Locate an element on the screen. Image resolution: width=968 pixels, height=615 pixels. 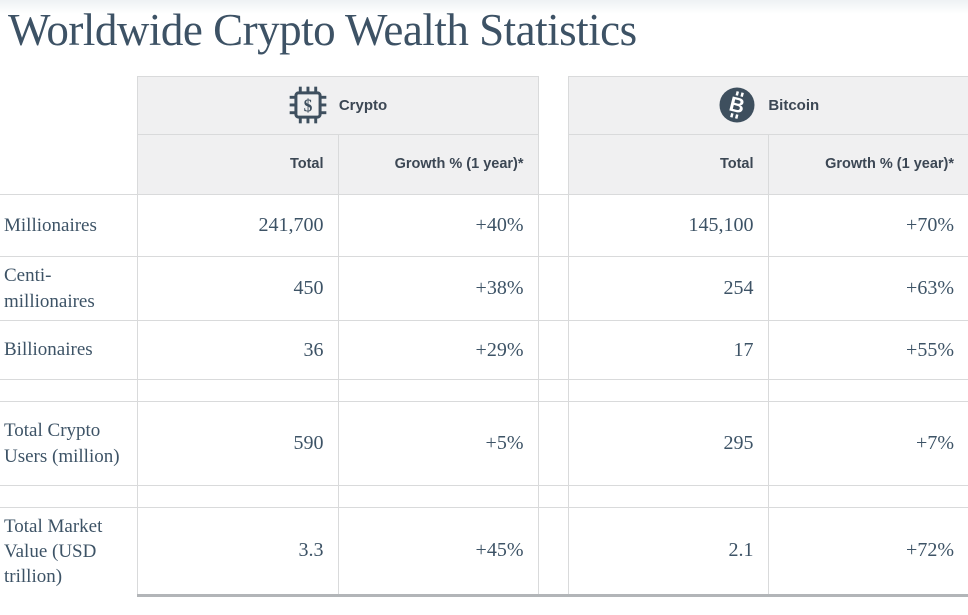
crypto-group-label: Crypto is located at coordinates (363, 105).